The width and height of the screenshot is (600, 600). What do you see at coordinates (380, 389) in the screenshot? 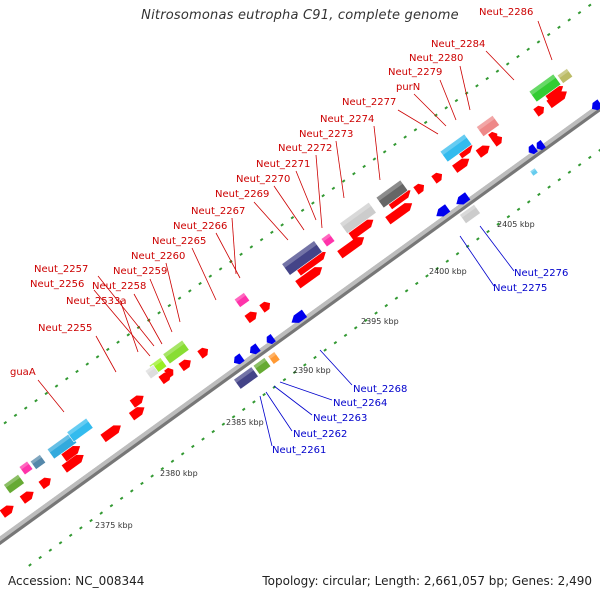
I see `gene-label-neut-2268: Neut_2268` at bounding box center [380, 389].